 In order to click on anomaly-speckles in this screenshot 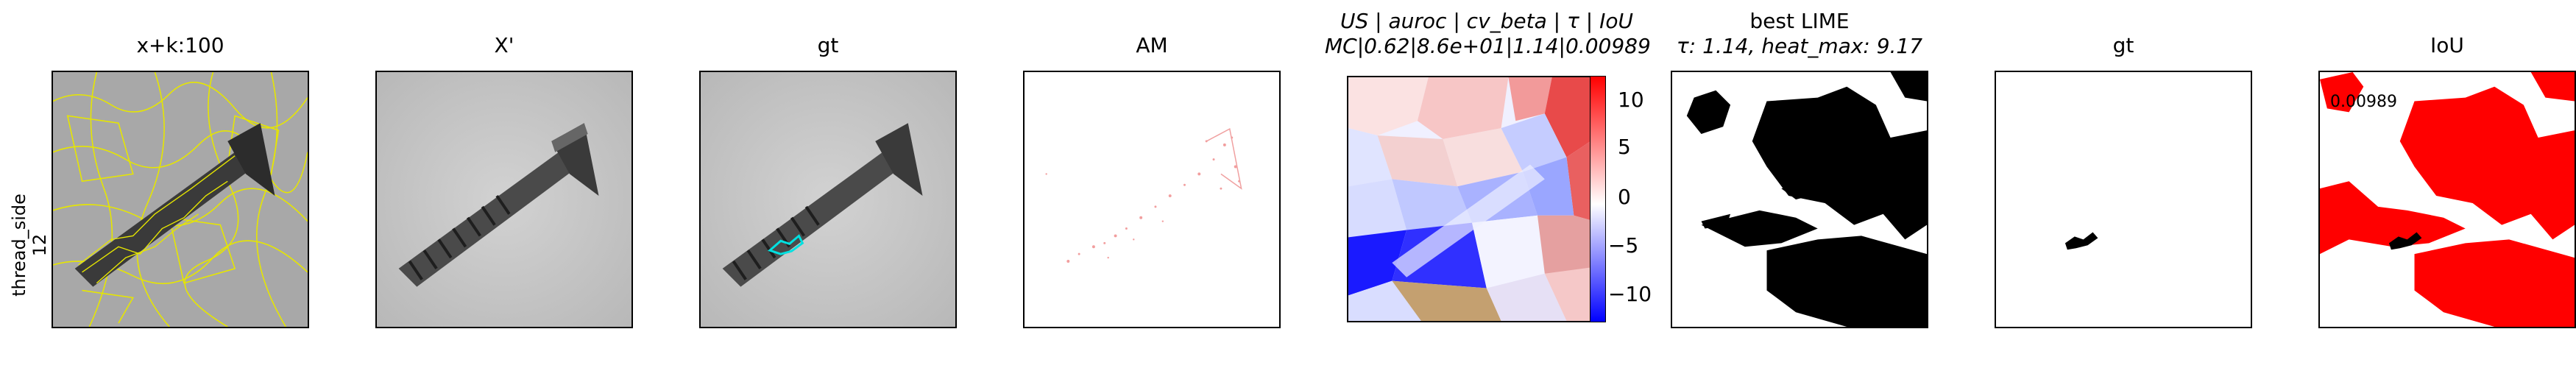, I will do `click(1143, 200)`.